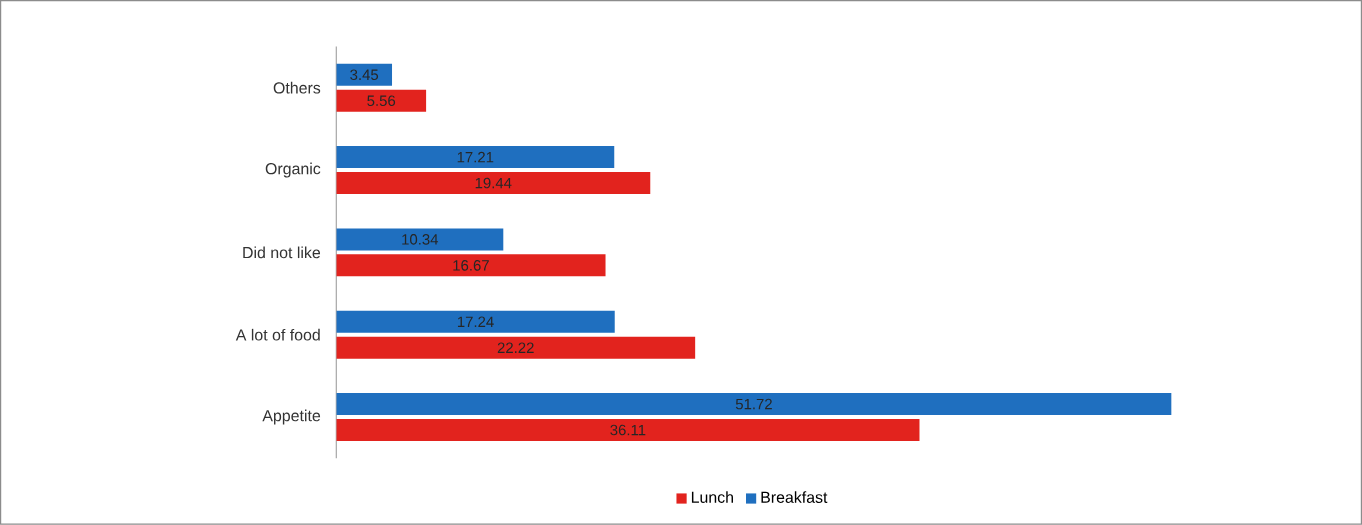 Image resolution: width=1362 pixels, height=525 pixels. What do you see at coordinates (291, 417) in the screenshot?
I see `y-tick-label: Appetite` at bounding box center [291, 417].